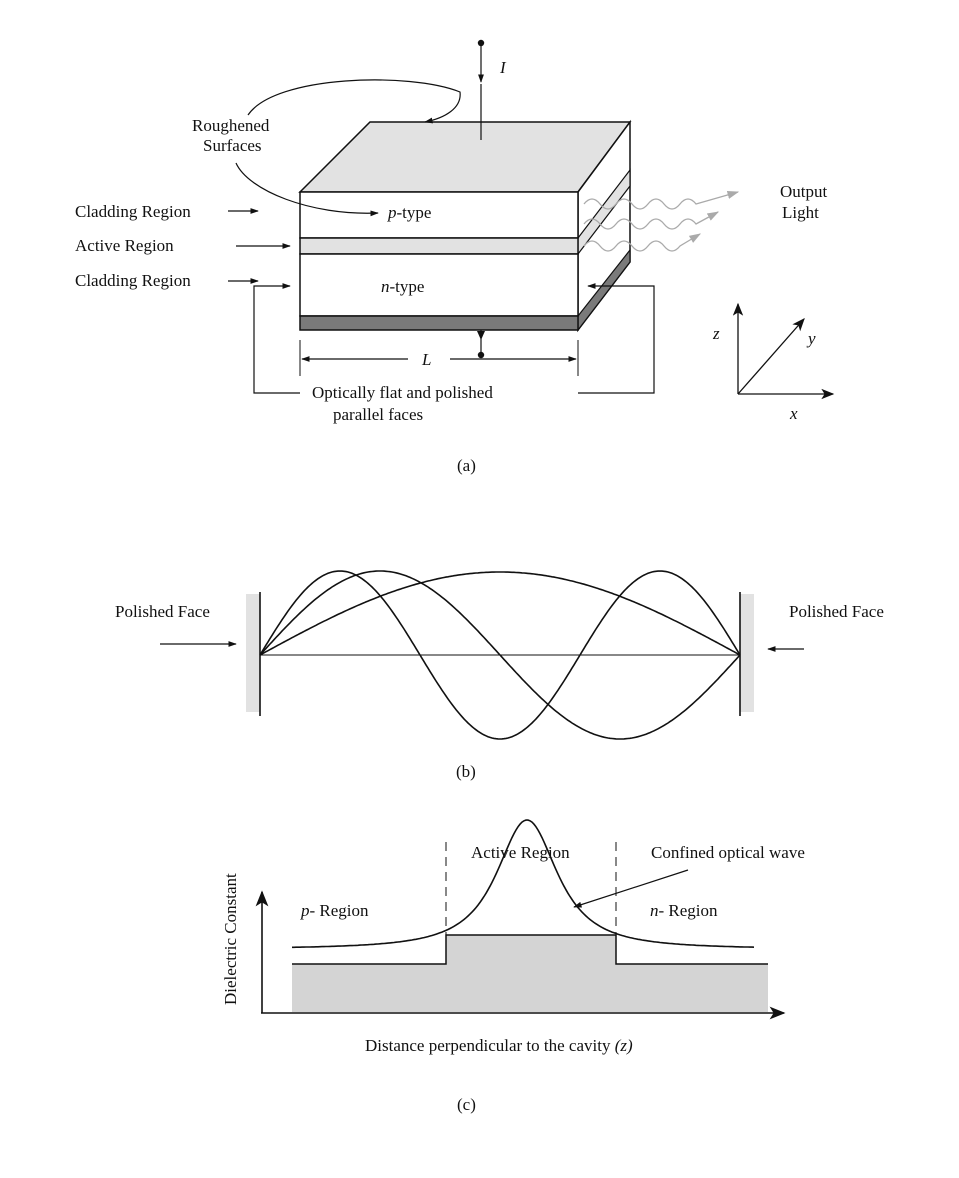  What do you see at coordinates (402, 286) in the screenshot?
I see `n-type-label: n-type` at bounding box center [402, 286].